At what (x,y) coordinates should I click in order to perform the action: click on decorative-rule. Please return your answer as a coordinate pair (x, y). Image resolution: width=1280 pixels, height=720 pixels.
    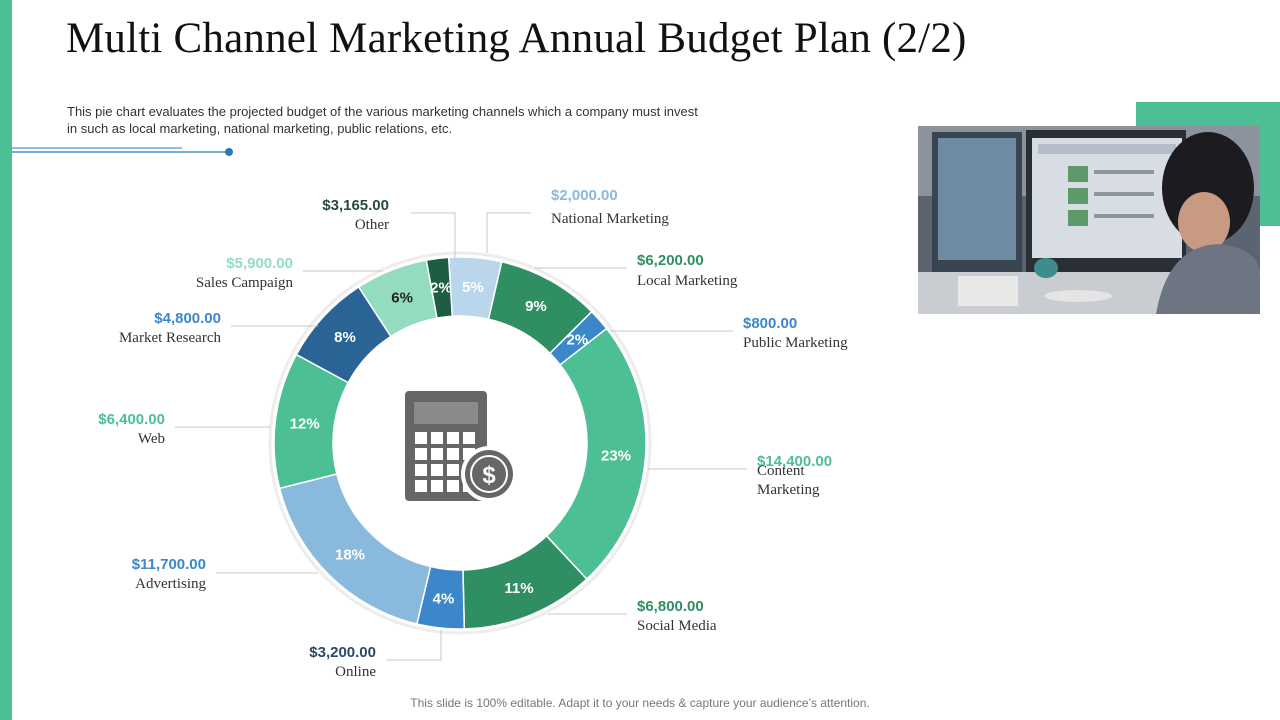
    Looking at the image, I should click on (122, 151).